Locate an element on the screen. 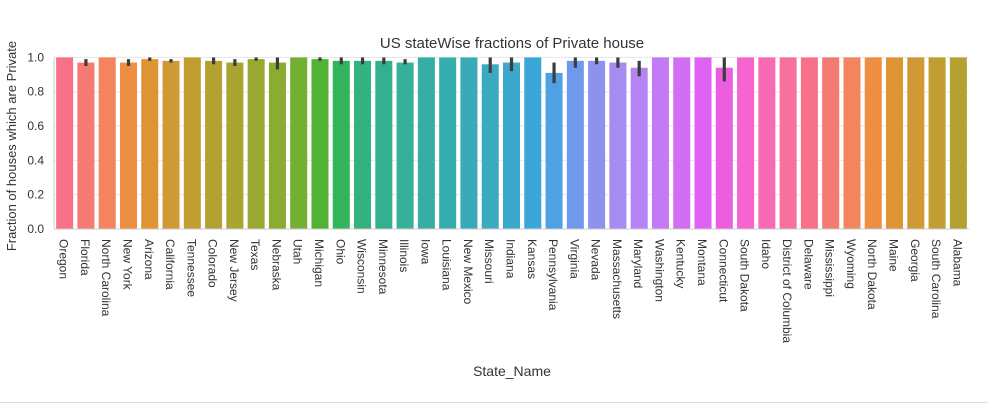  error-bars is located at coordinates (405, 70).